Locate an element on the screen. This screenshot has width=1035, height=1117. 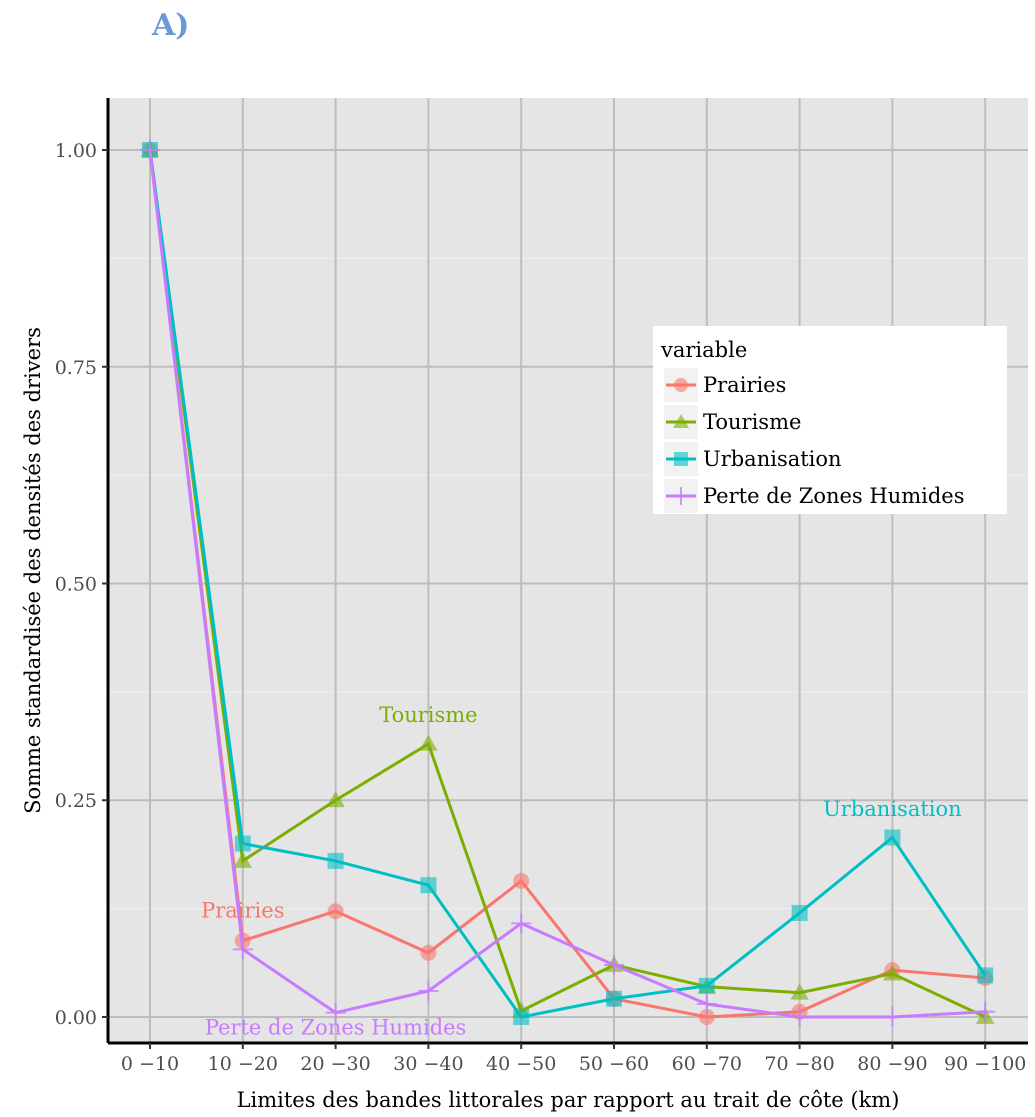
legend-item-perte-de-zones-humides: Perte de Zones Humides is located at coordinates (814, 496).